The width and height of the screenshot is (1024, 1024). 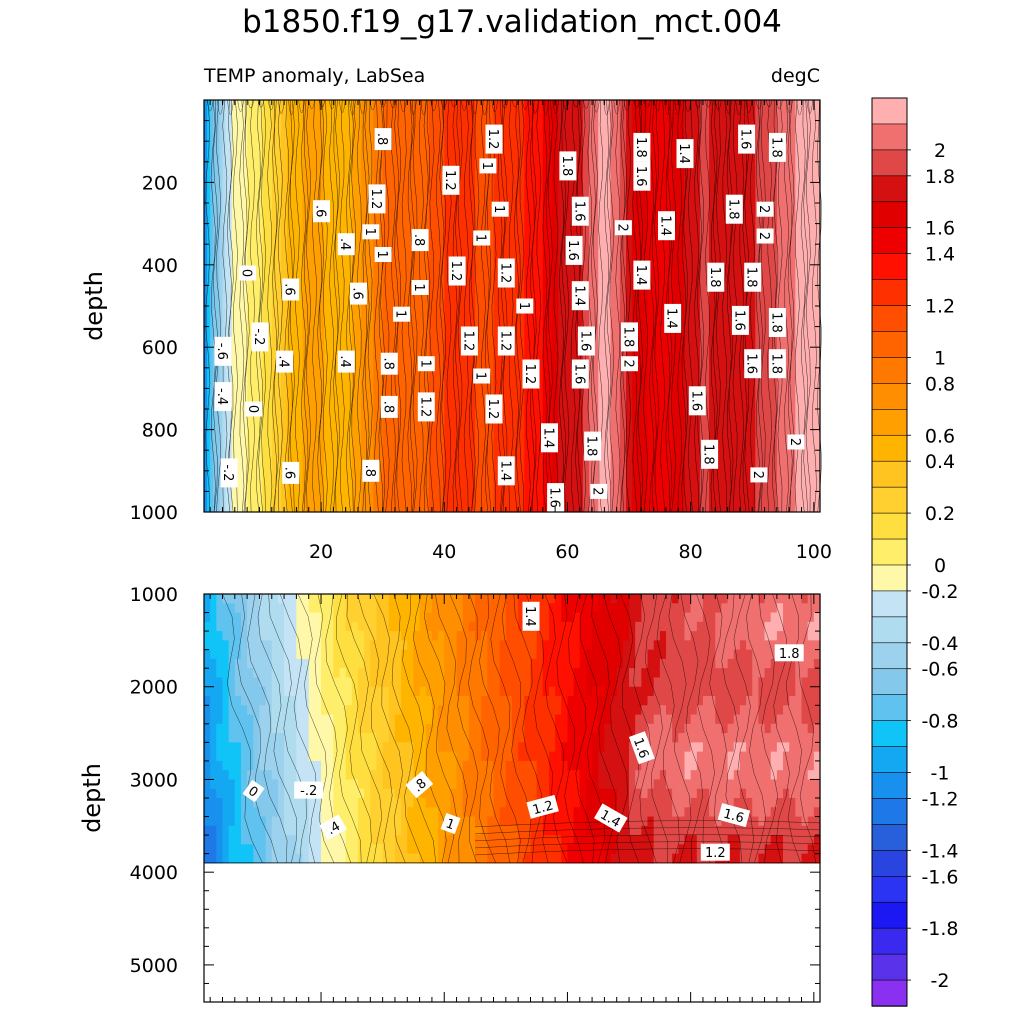 I want to click on upper-x-tick-label: 80, so click(x=691, y=552).